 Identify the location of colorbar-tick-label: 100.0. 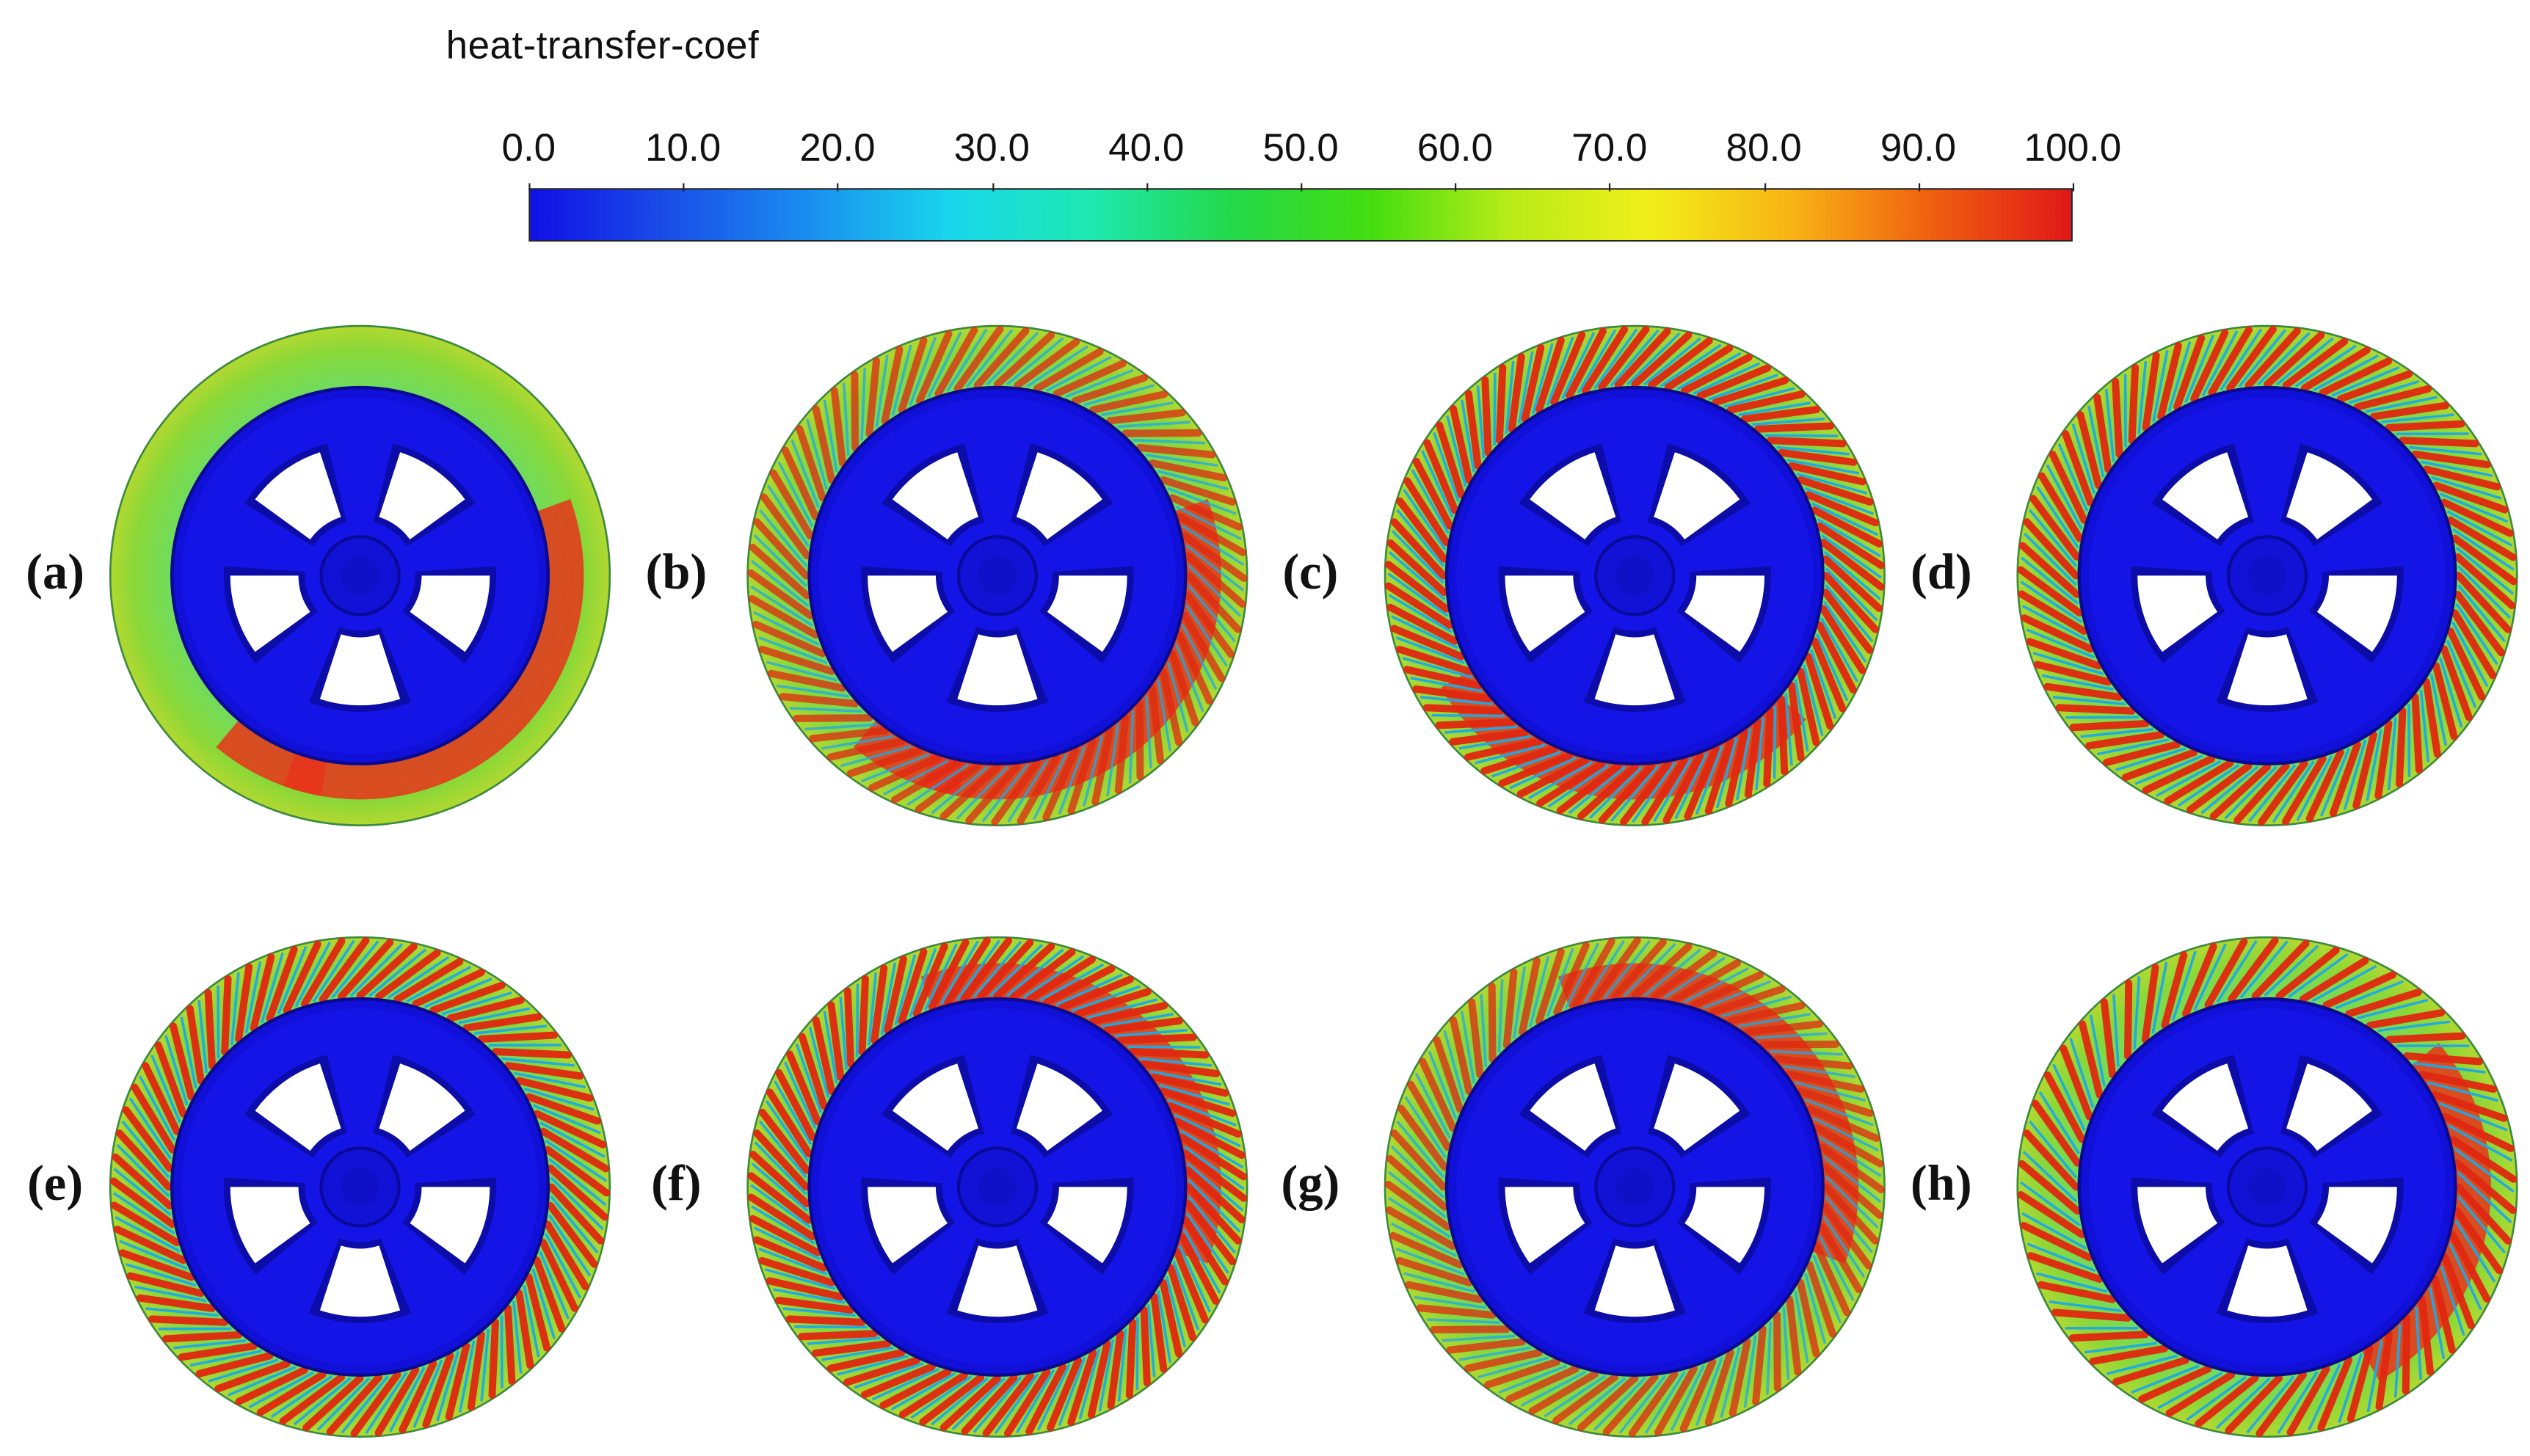
(2073, 148).